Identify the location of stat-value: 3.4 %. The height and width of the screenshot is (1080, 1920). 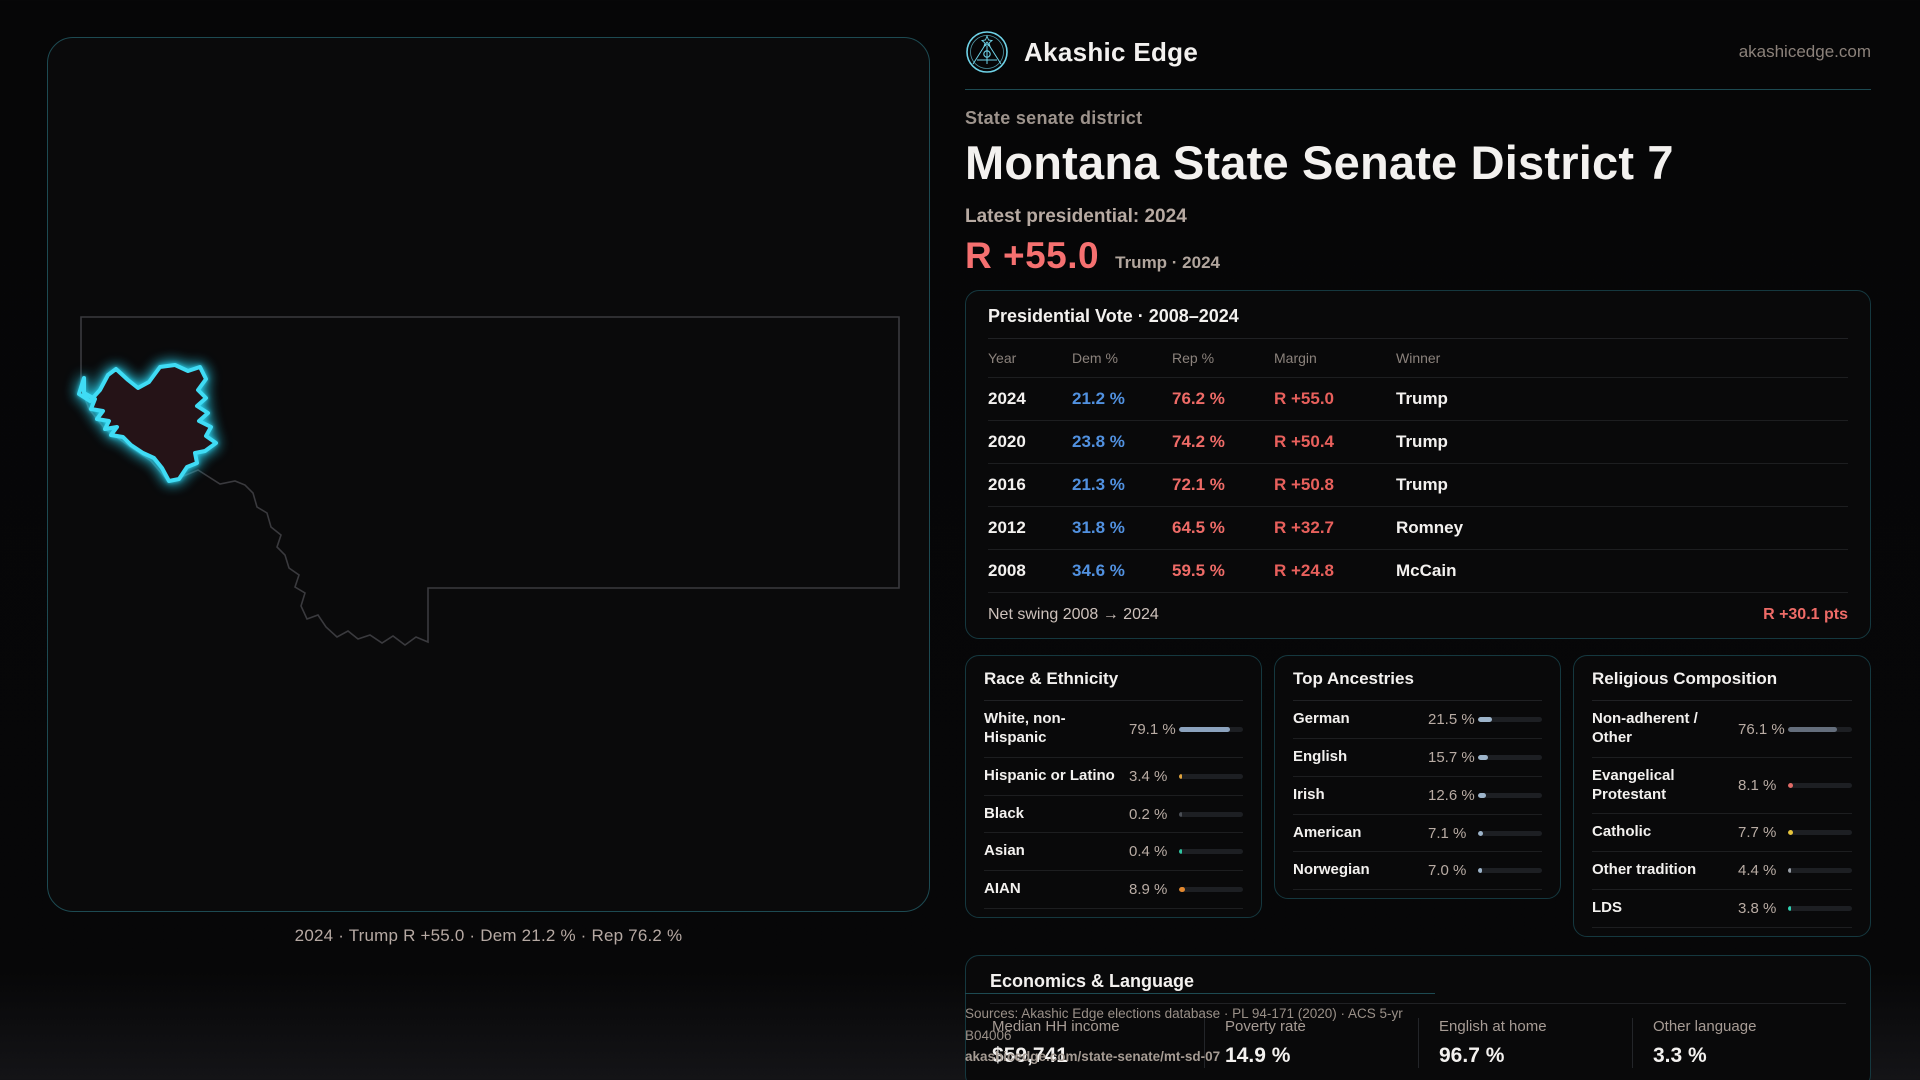
(1148, 776).